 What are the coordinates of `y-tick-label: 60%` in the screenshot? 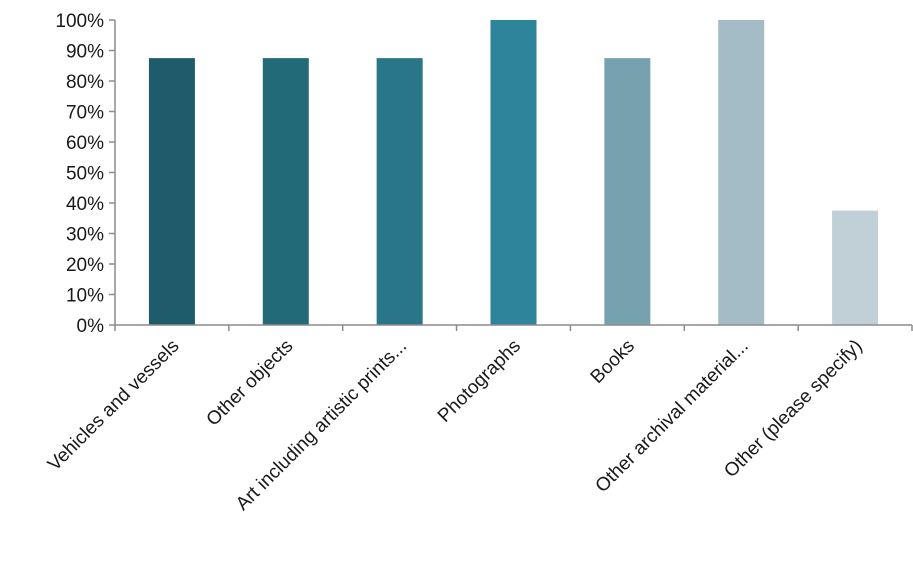 It's located at (85, 143).